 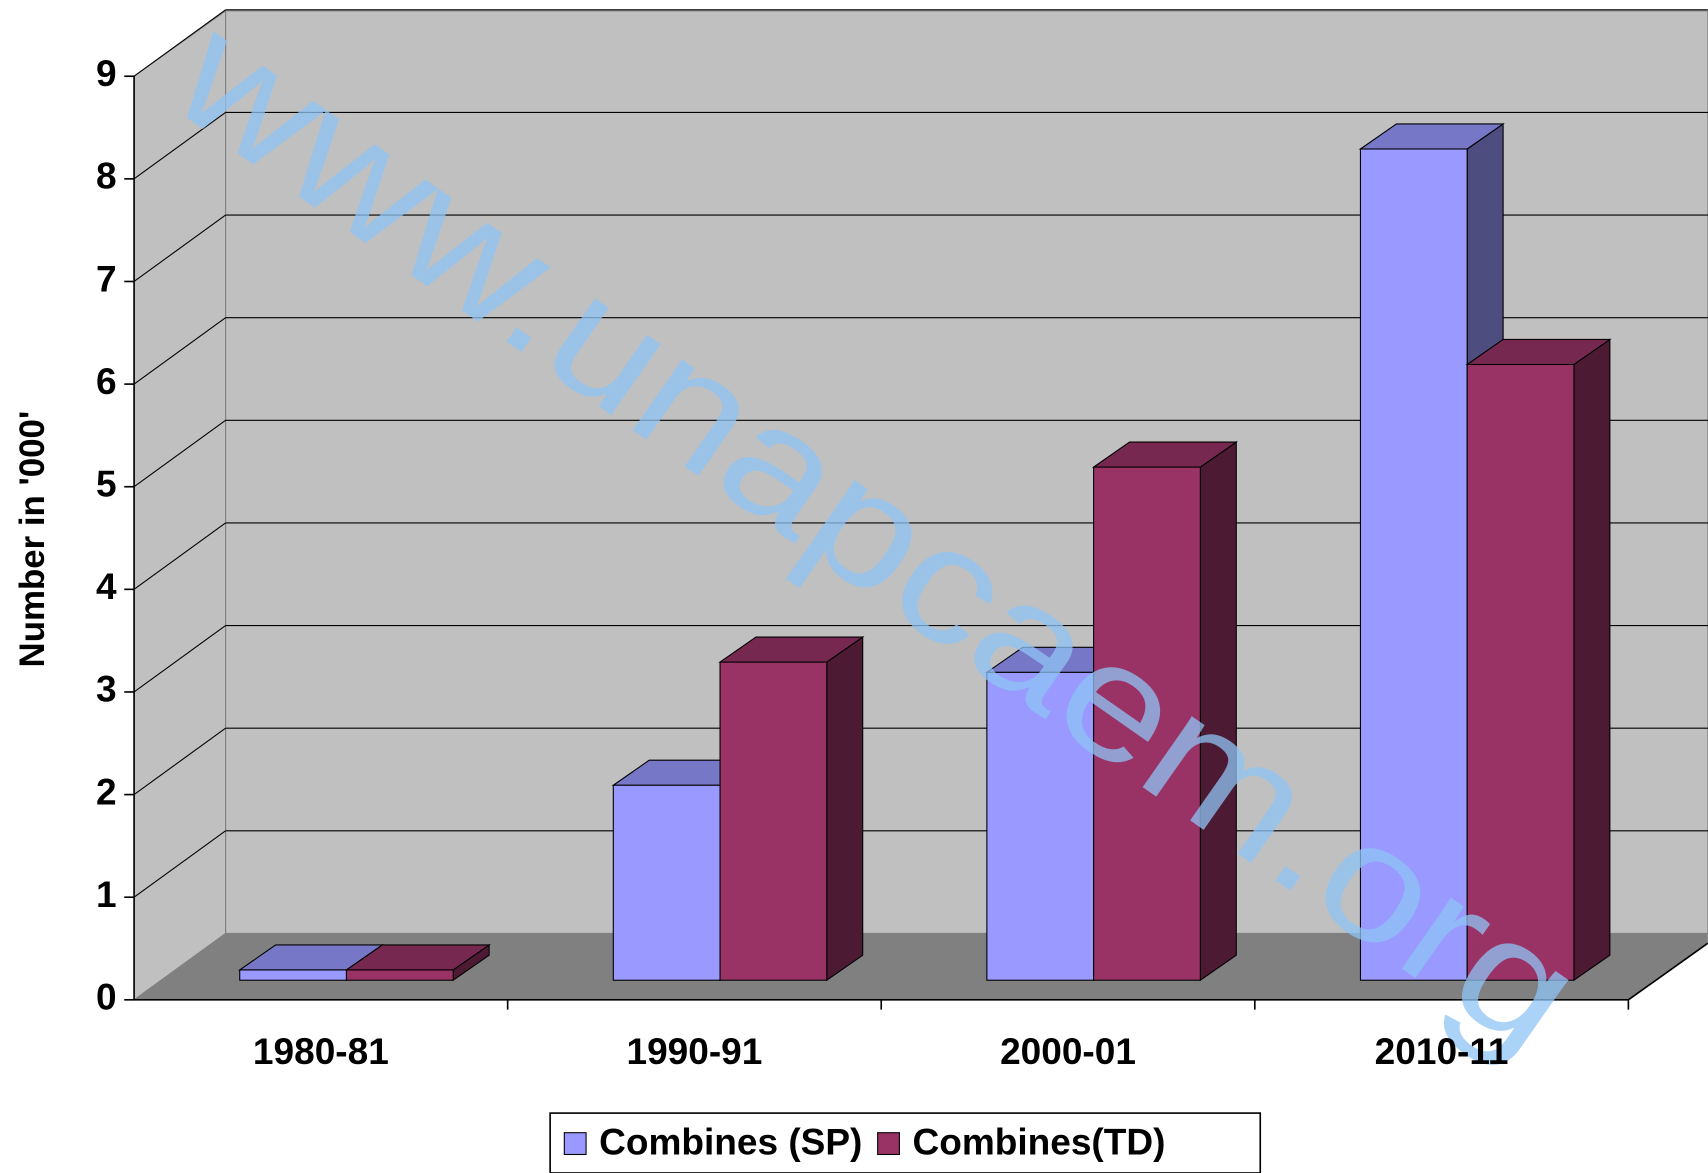 What do you see at coordinates (106, 791) in the screenshot?
I see `y-tick-label: 2` at bounding box center [106, 791].